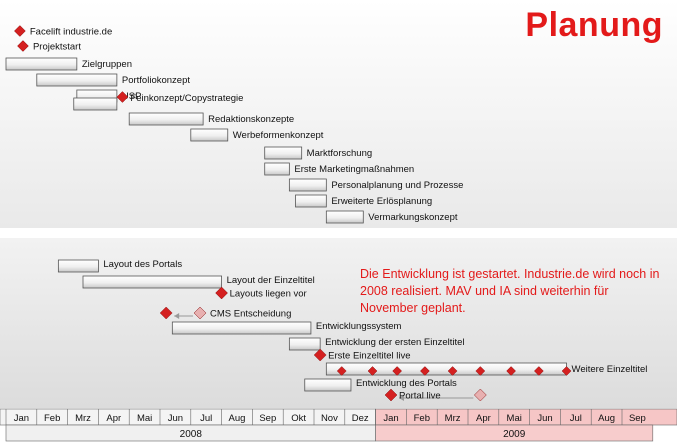  Describe the element at coordinates (397, 185) in the screenshot. I see `task-label: Personalplanung und Prozesse` at that location.